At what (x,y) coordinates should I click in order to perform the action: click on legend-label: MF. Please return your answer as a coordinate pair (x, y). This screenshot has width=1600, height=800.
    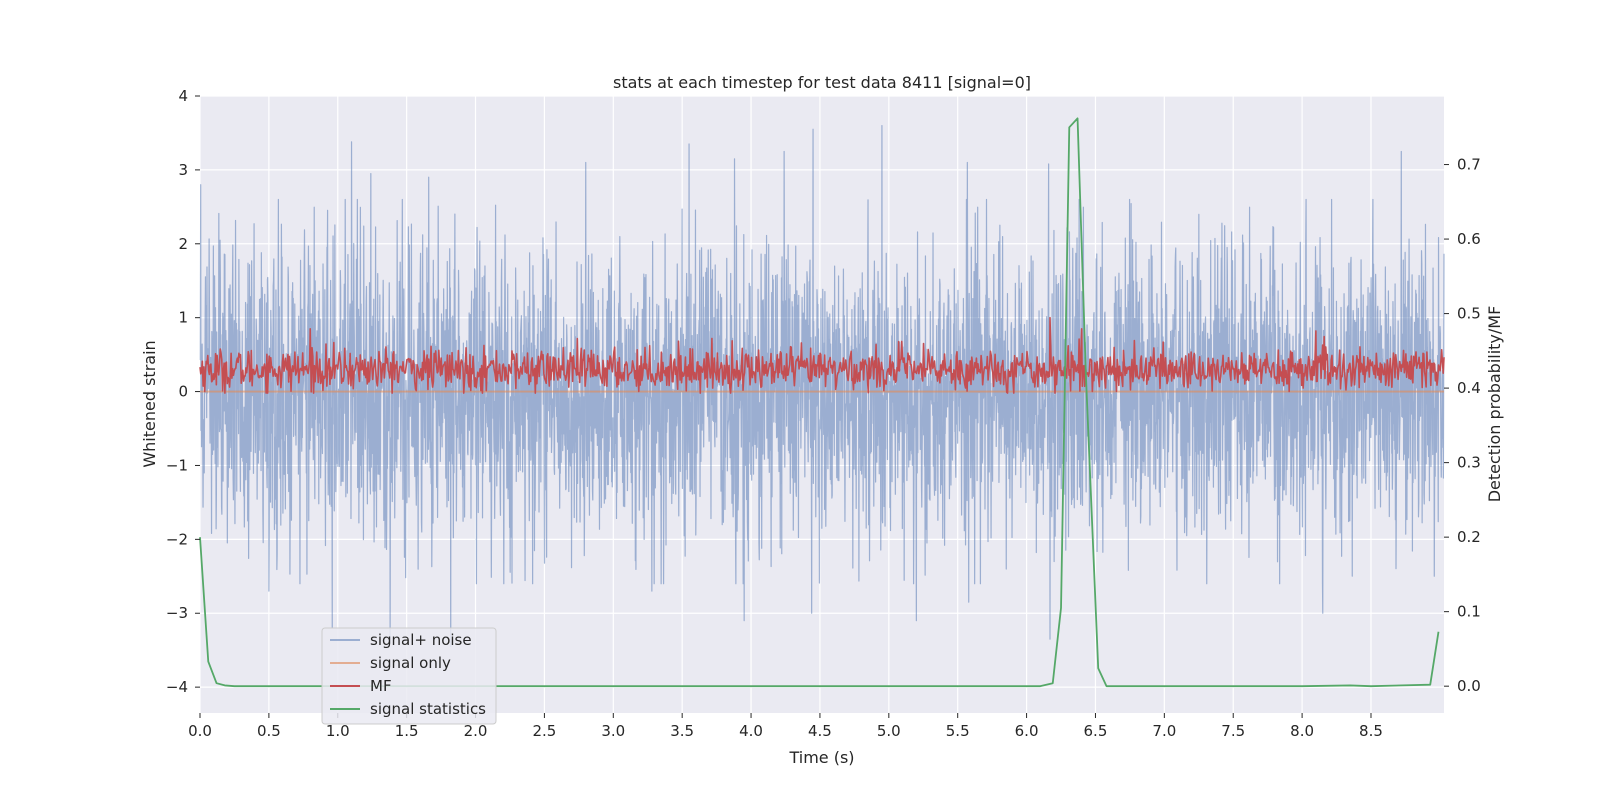
    Looking at the image, I should click on (381, 686).